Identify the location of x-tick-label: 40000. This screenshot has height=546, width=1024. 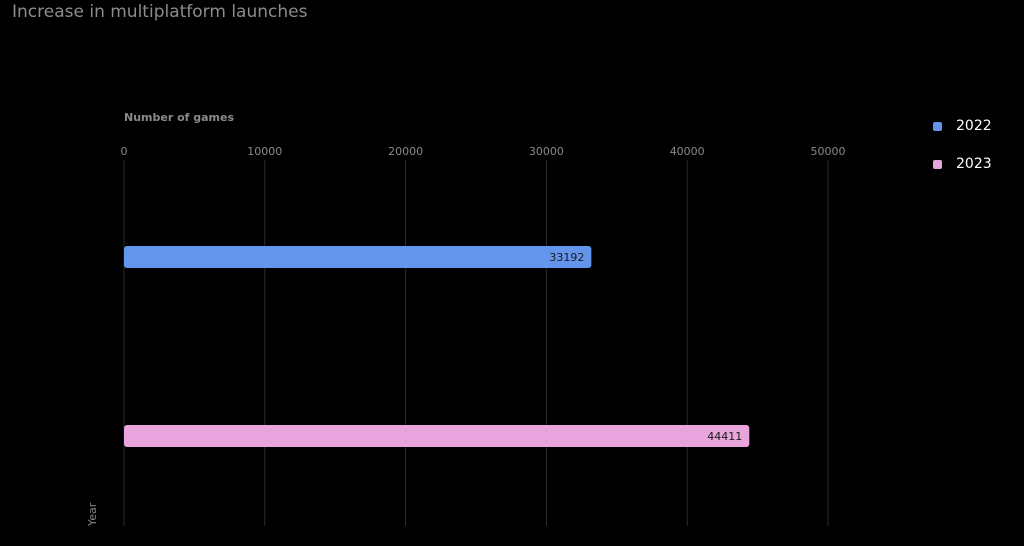
(687, 151).